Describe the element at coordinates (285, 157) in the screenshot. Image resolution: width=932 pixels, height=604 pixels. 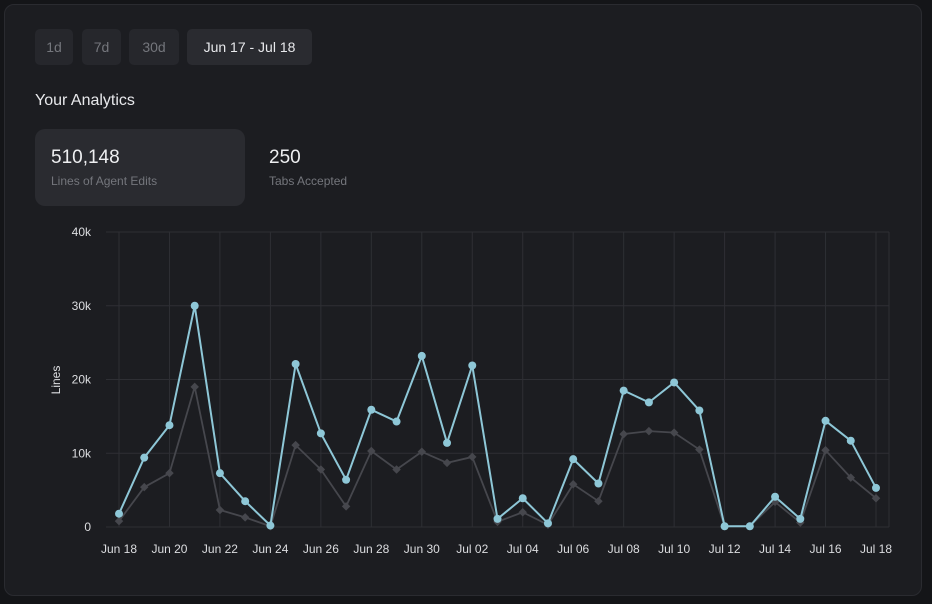
I see `stat-value: 250` at that location.